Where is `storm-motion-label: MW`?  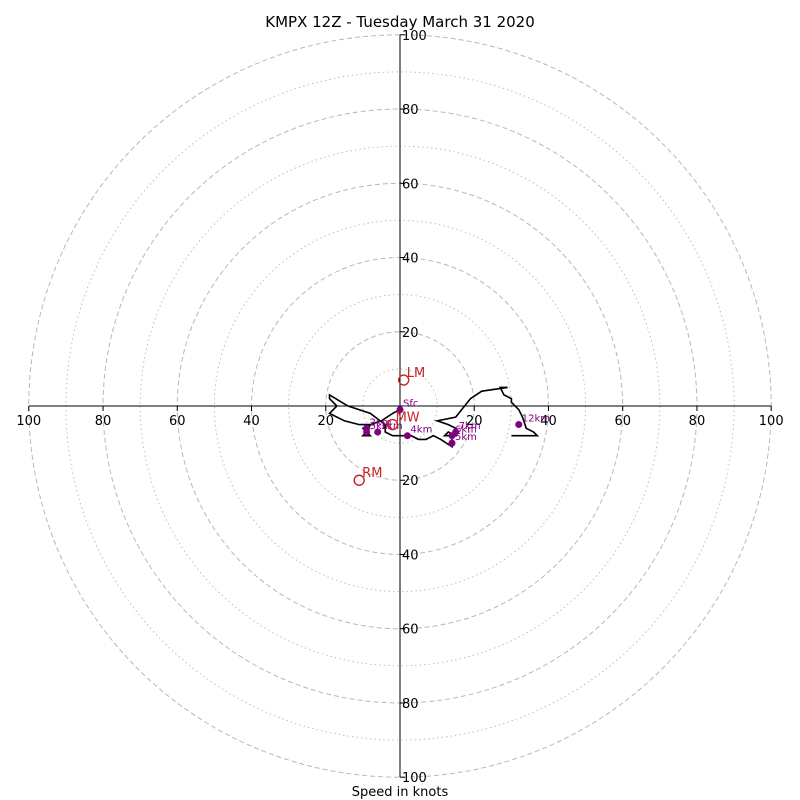 storm-motion-label: MW is located at coordinates (408, 418).